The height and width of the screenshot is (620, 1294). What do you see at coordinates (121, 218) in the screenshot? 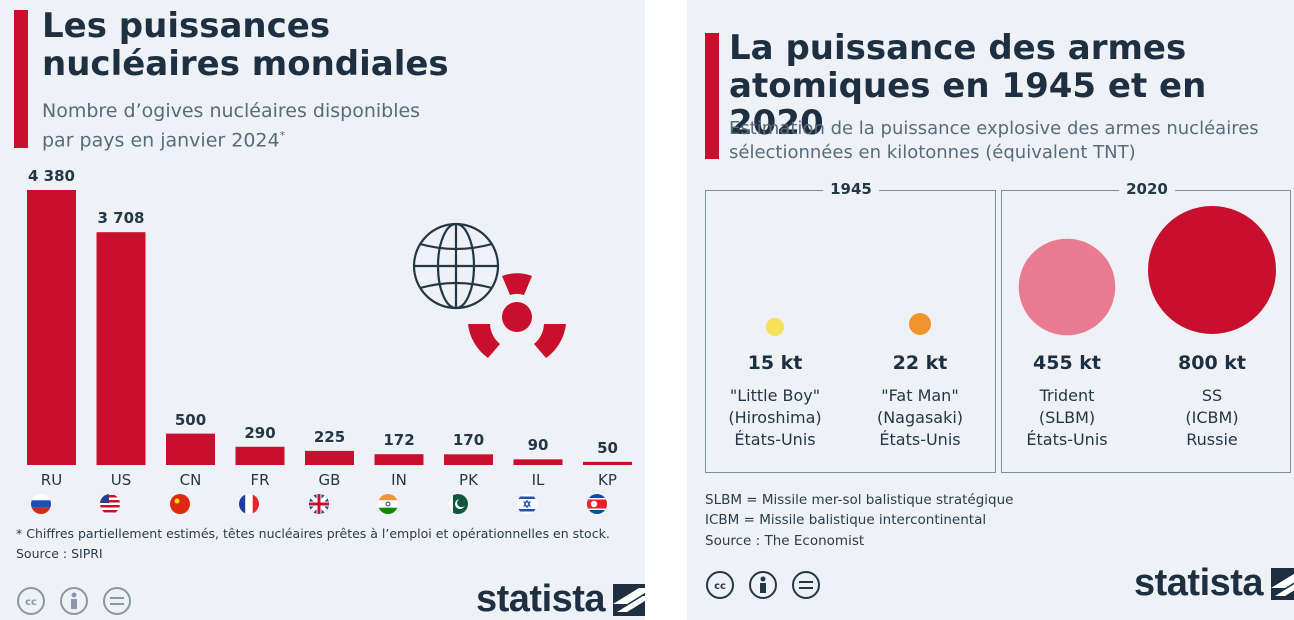
I see `bar-value-label: 3 708` at bounding box center [121, 218].